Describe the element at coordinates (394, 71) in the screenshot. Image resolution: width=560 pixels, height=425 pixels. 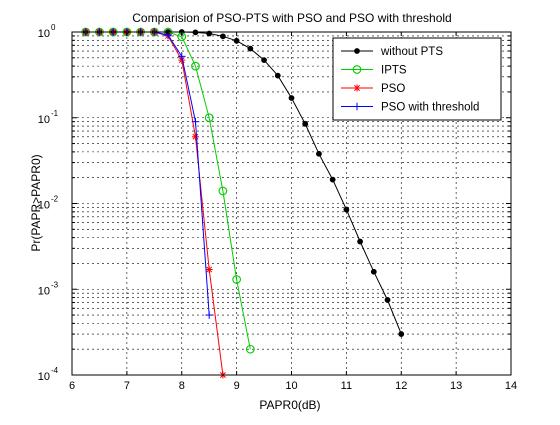
I see `legend-label: IPTS` at that location.